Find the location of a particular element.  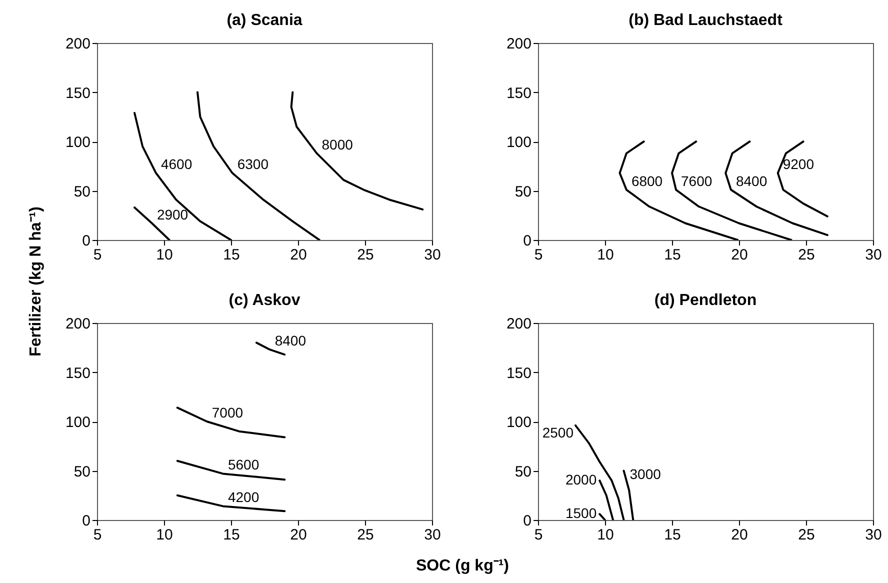

series-label: 4600 is located at coordinates (176, 164).